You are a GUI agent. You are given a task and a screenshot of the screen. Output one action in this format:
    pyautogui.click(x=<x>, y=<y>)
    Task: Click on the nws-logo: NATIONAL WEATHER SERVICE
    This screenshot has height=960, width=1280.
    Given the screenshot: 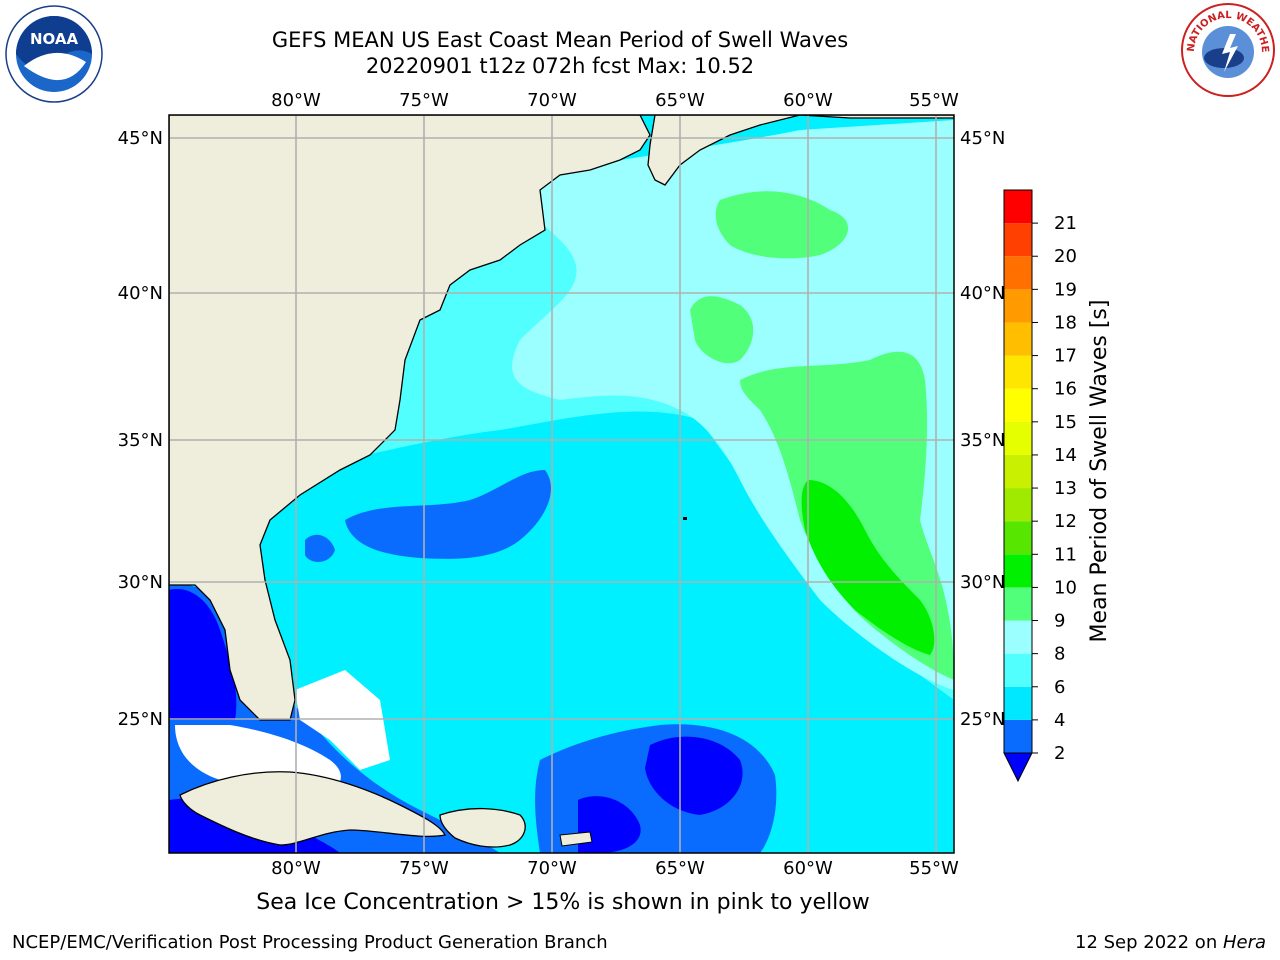 What is the action you would take?
    pyautogui.click(x=1227, y=49)
    